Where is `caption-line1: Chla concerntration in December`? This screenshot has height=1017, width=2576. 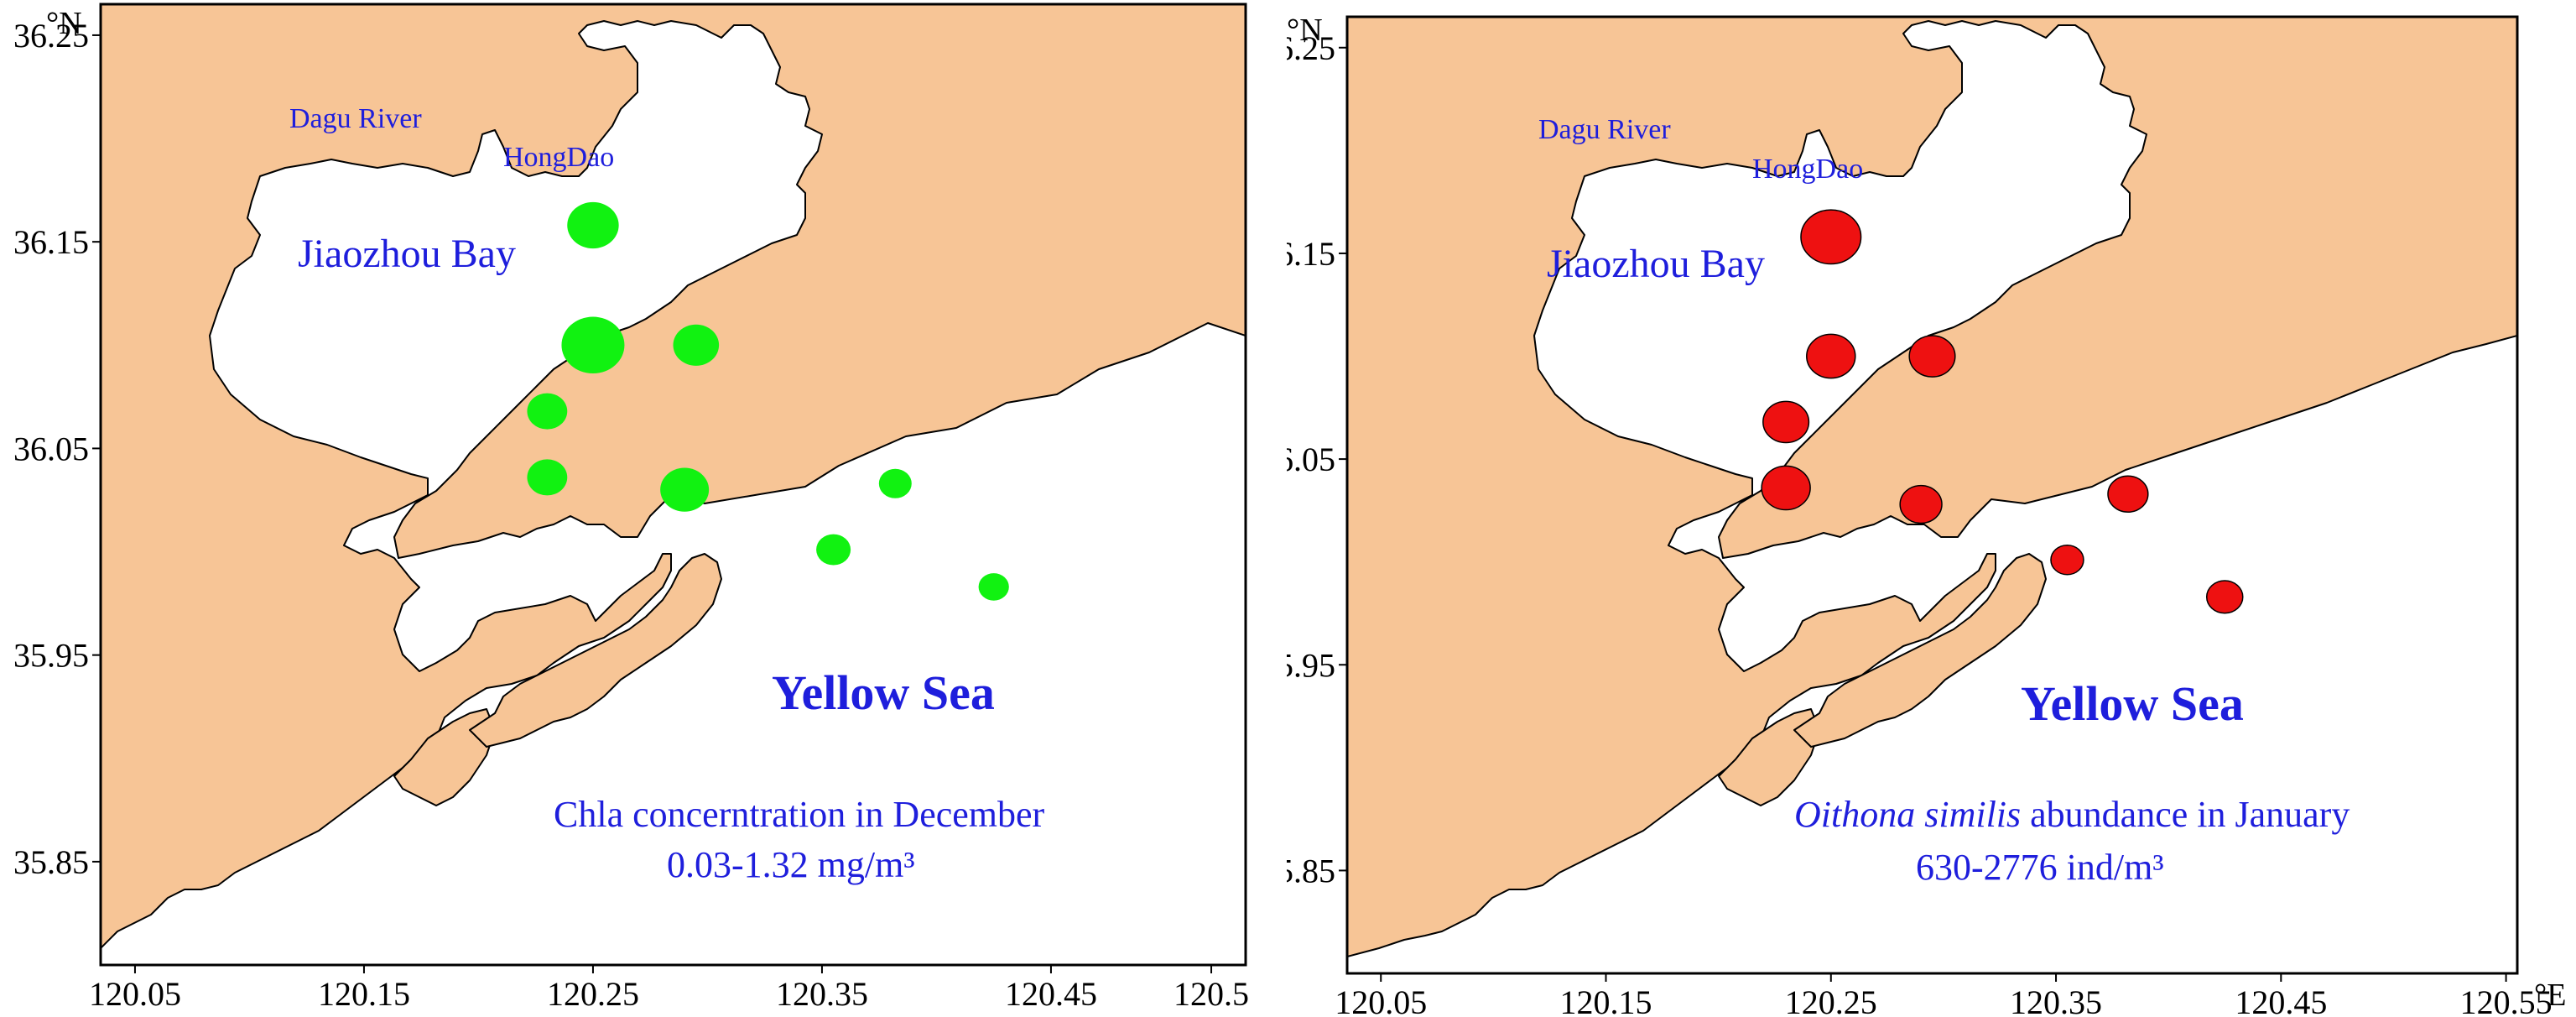
caption-line1: Chla concerntration in December is located at coordinates (799, 814).